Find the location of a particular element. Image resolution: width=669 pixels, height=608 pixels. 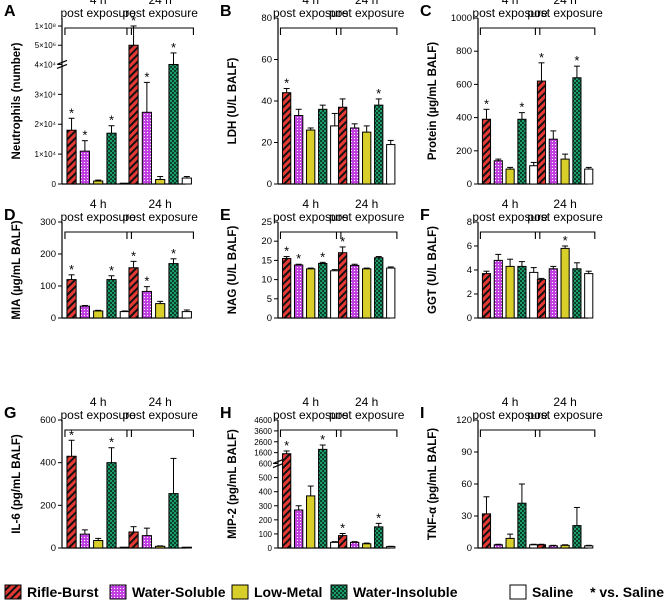

y-tick-label: 2×10⁴ is located at coordinates (46, 124).